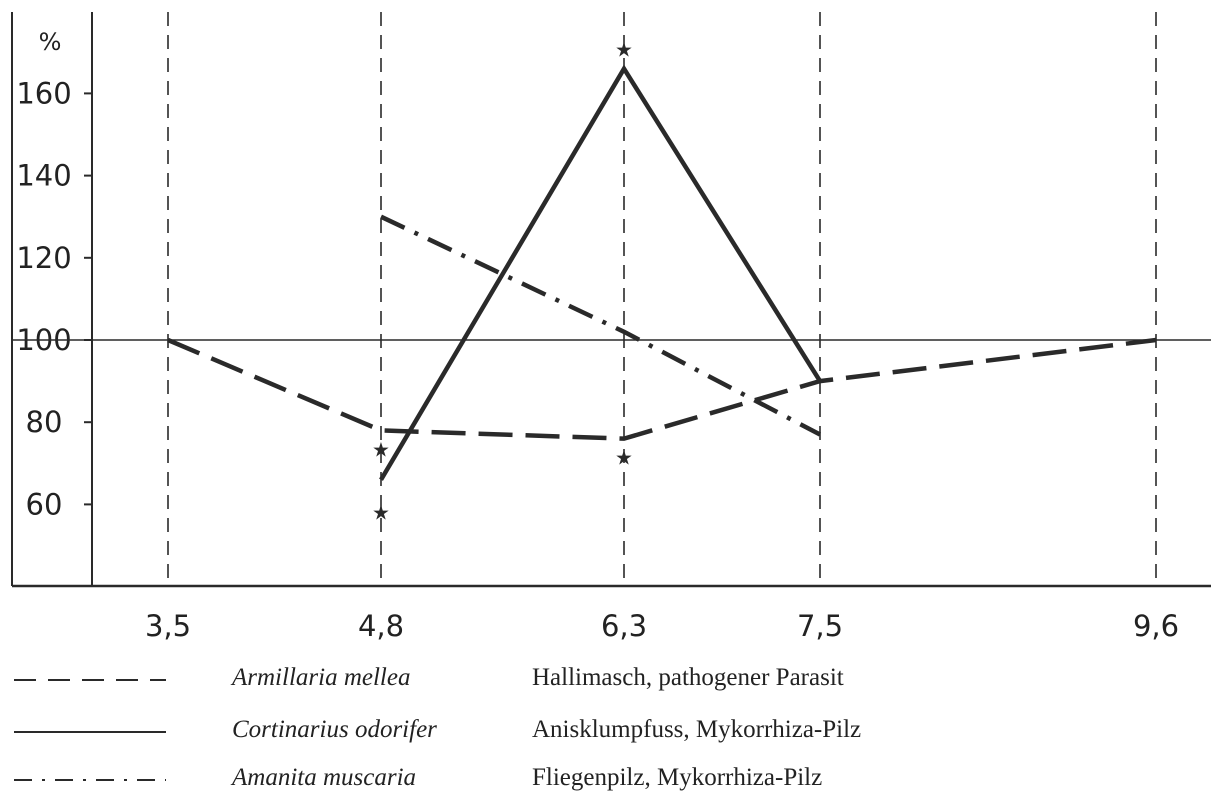  I want to click on x-tick-label: 3,5, so click(168, 626).